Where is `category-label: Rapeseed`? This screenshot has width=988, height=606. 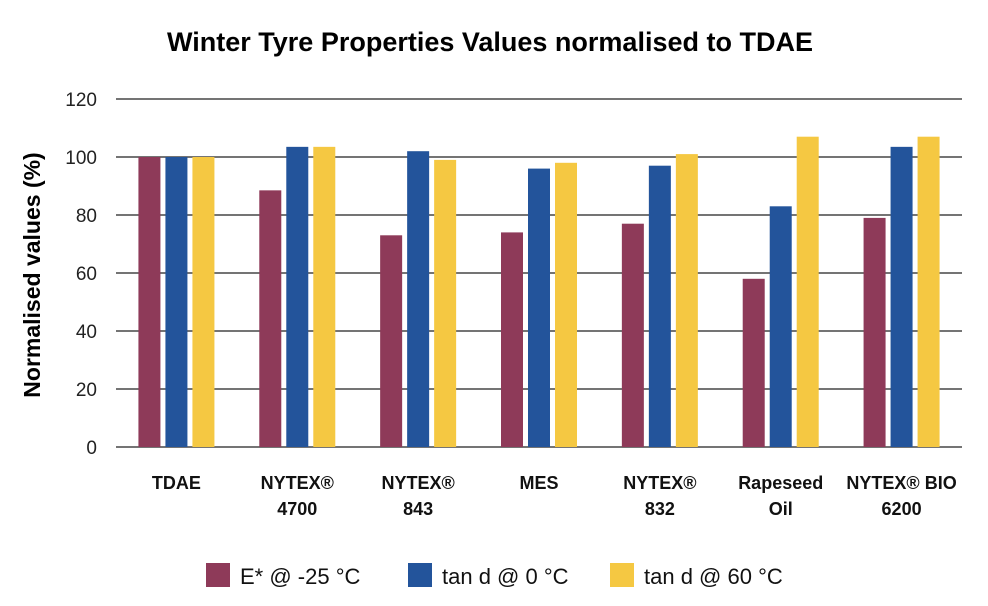 category-label: Rapeseed is located at coordinates (780, 483).